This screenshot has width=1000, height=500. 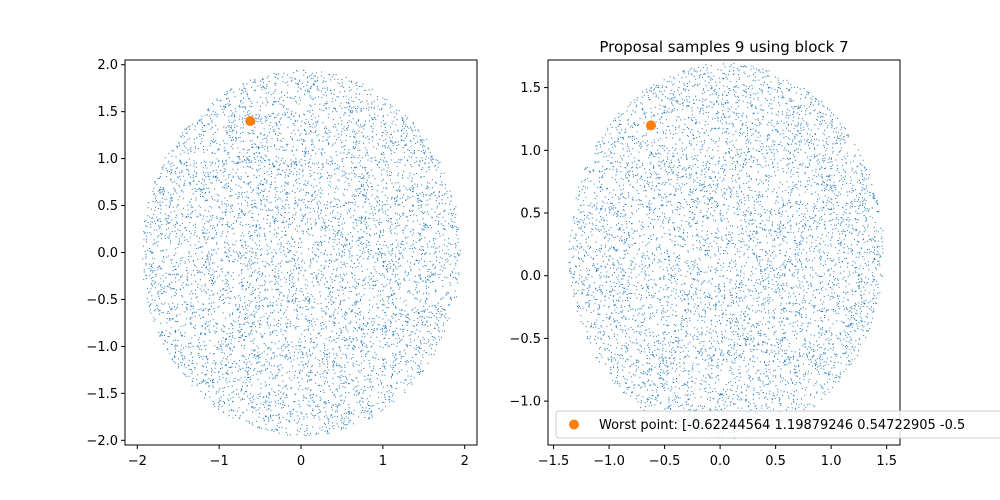 What do you see at coordinates (554, 461) in the screenshot?
I see `x-tick-label: −1.5` at bounding box center [554, 461].